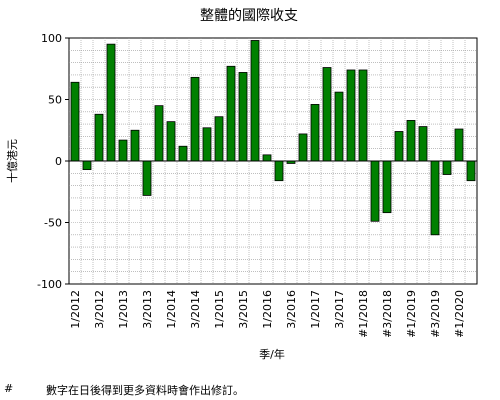 This screenshot has height=400, width=500. I want to click on x-tick-label: 1/2015, so click(219, 309).